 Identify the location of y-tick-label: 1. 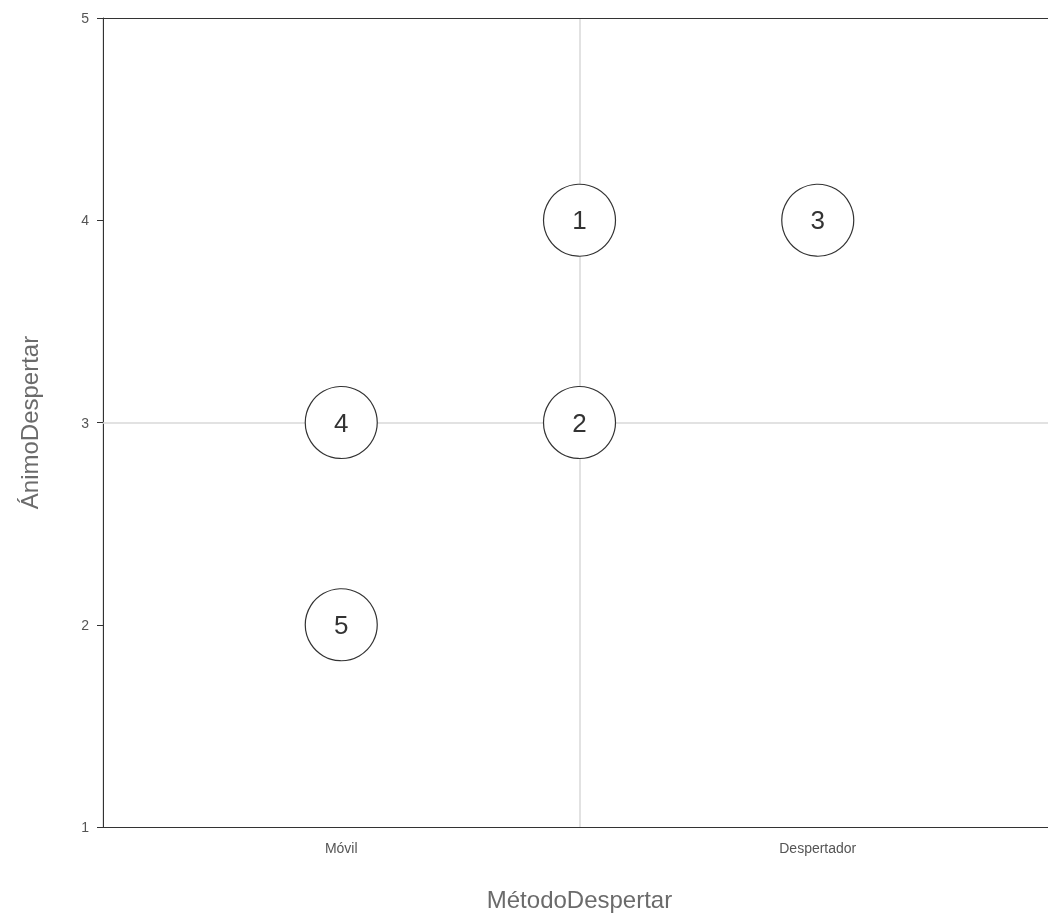
(85, 827).